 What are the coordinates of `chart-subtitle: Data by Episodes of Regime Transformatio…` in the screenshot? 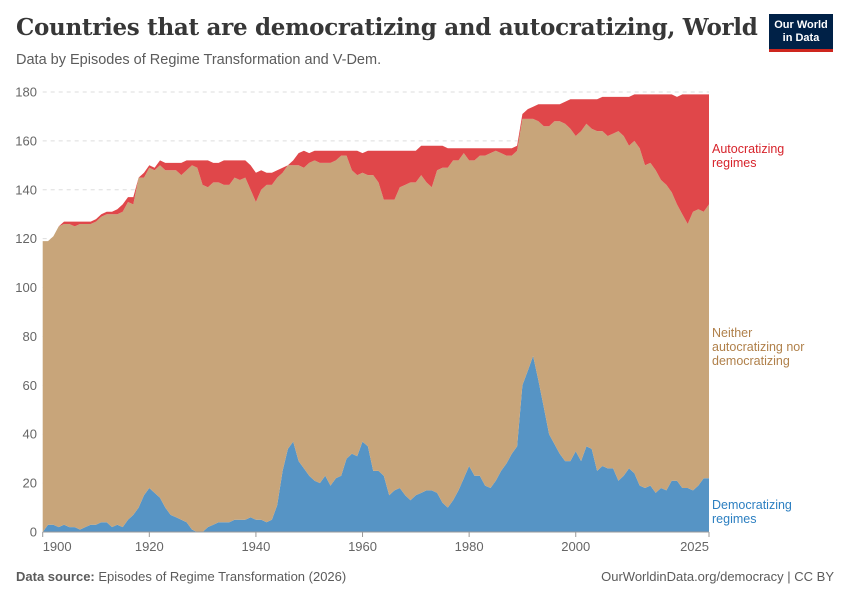 It's located at (199, 60).